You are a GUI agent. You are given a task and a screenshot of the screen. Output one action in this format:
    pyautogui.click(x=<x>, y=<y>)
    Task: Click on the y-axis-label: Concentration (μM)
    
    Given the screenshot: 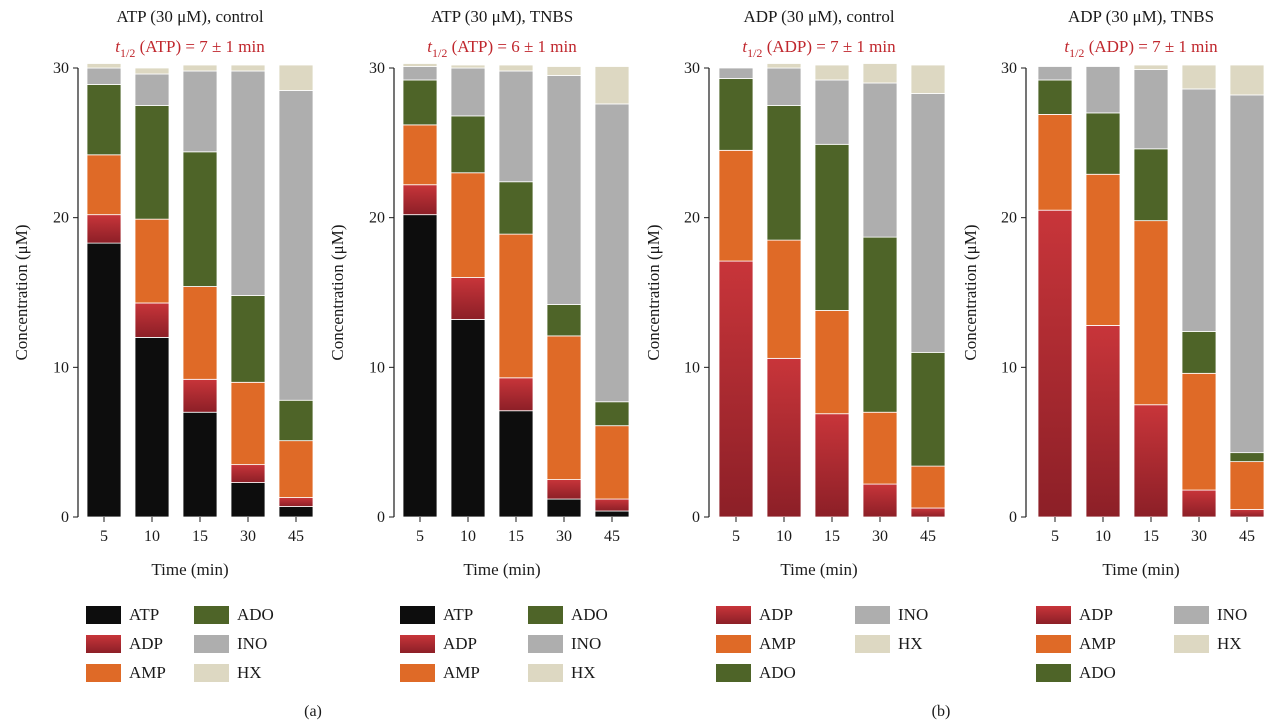 What is the action you would take?
    pyautogui.click(x=653, y=292)
    